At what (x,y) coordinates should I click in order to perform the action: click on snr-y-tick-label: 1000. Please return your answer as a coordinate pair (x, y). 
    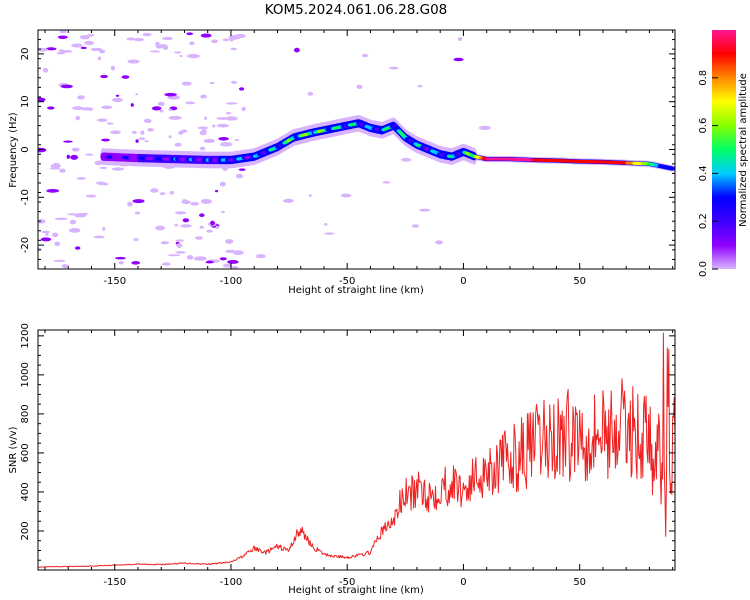
    Looking at the image, I should click on (25, 374).